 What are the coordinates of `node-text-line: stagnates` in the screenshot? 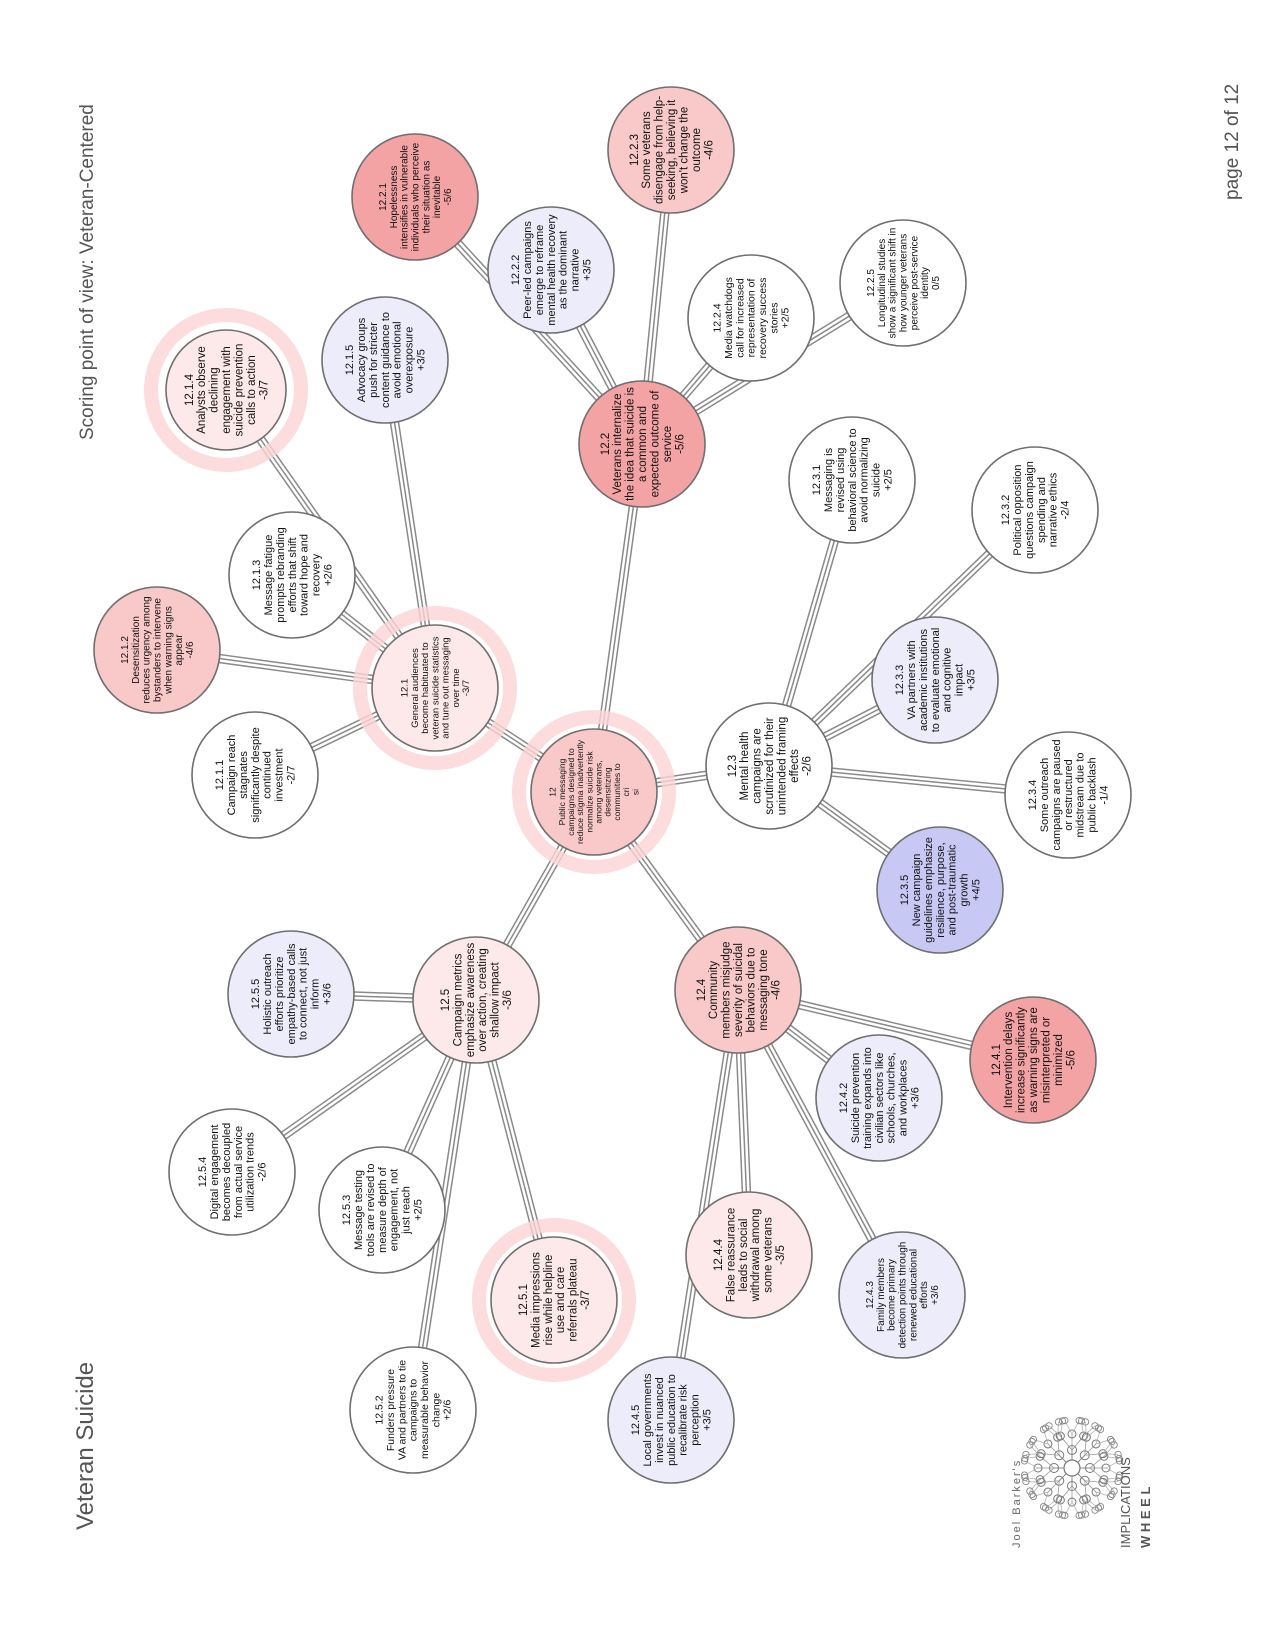 It's located at (244, 775).